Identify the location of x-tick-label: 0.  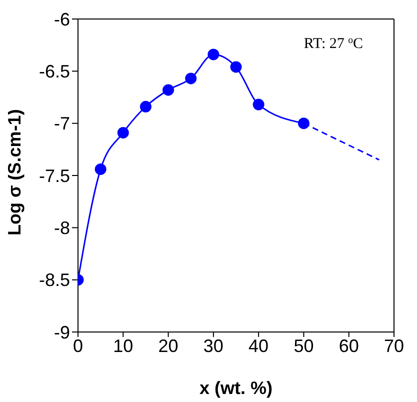
(78, 346).